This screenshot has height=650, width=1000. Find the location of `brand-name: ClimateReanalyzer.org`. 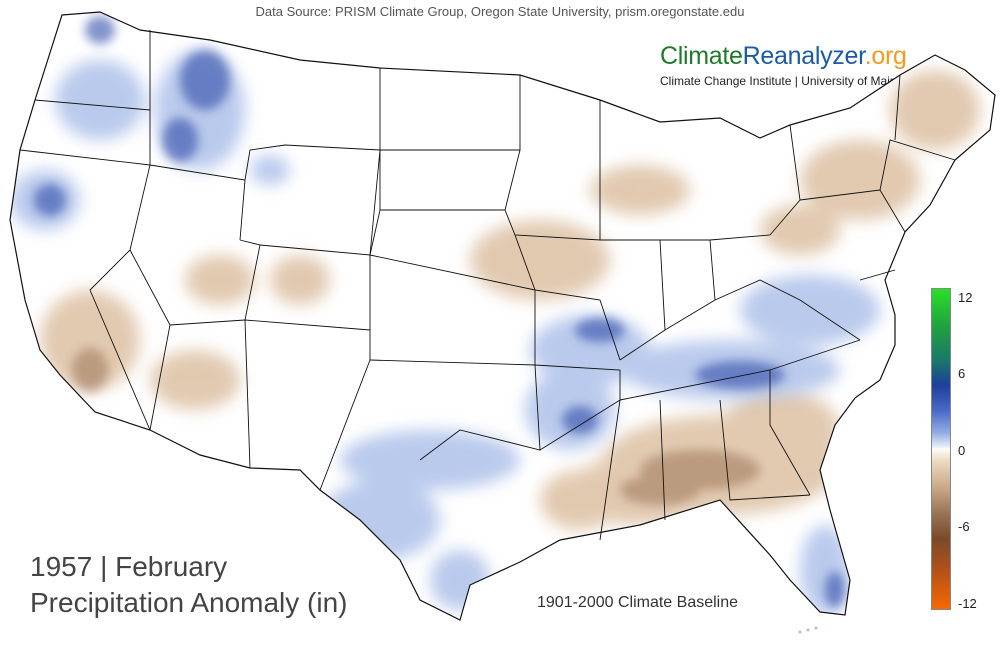

brand-name: ClimateReanalyzer.org is located at coordinates (783, 56).